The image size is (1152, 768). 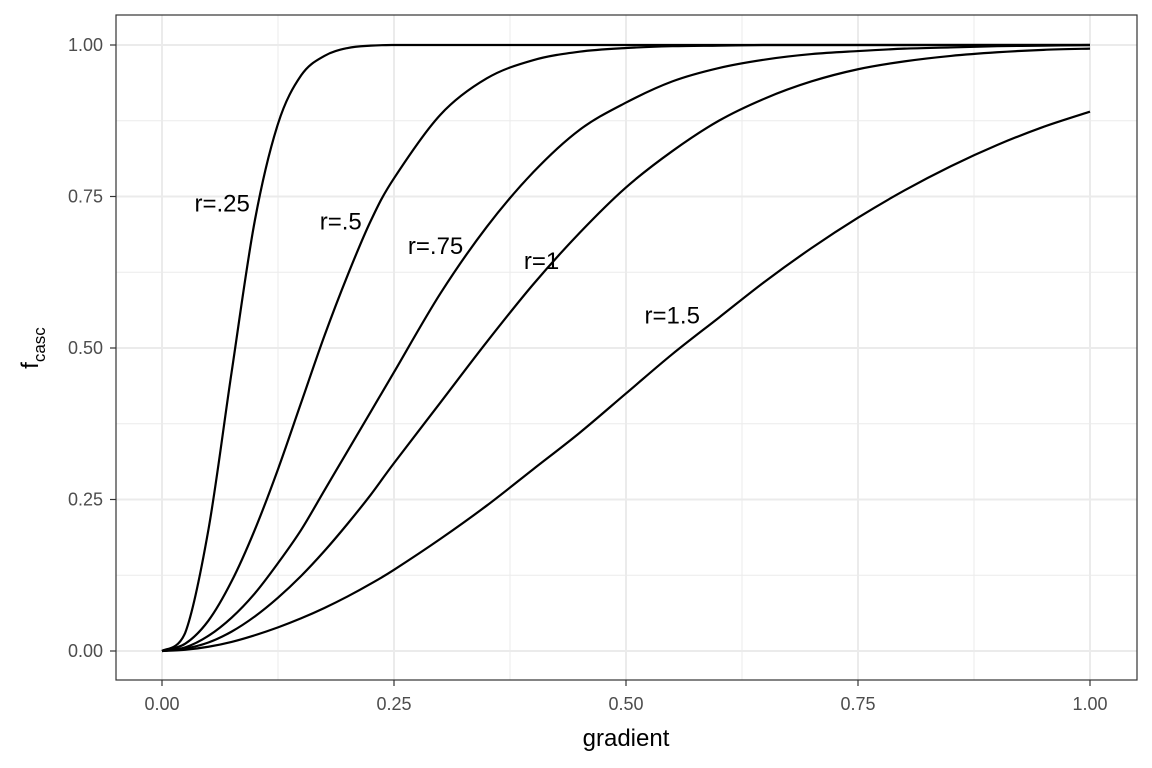 I want to click on x-tick-label: 0.00, so click(x=161, y=704).